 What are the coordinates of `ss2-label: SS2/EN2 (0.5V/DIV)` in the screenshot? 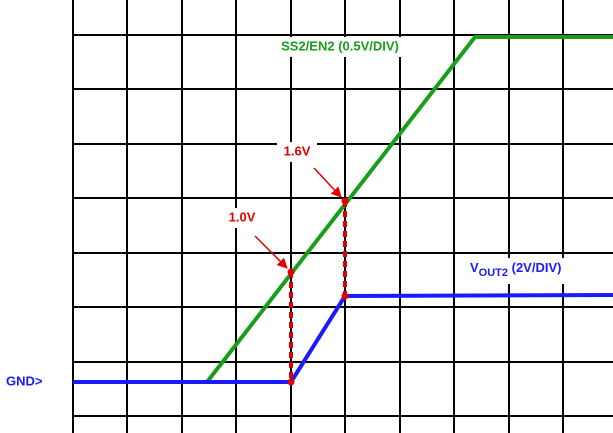 It's located at (340, 45).